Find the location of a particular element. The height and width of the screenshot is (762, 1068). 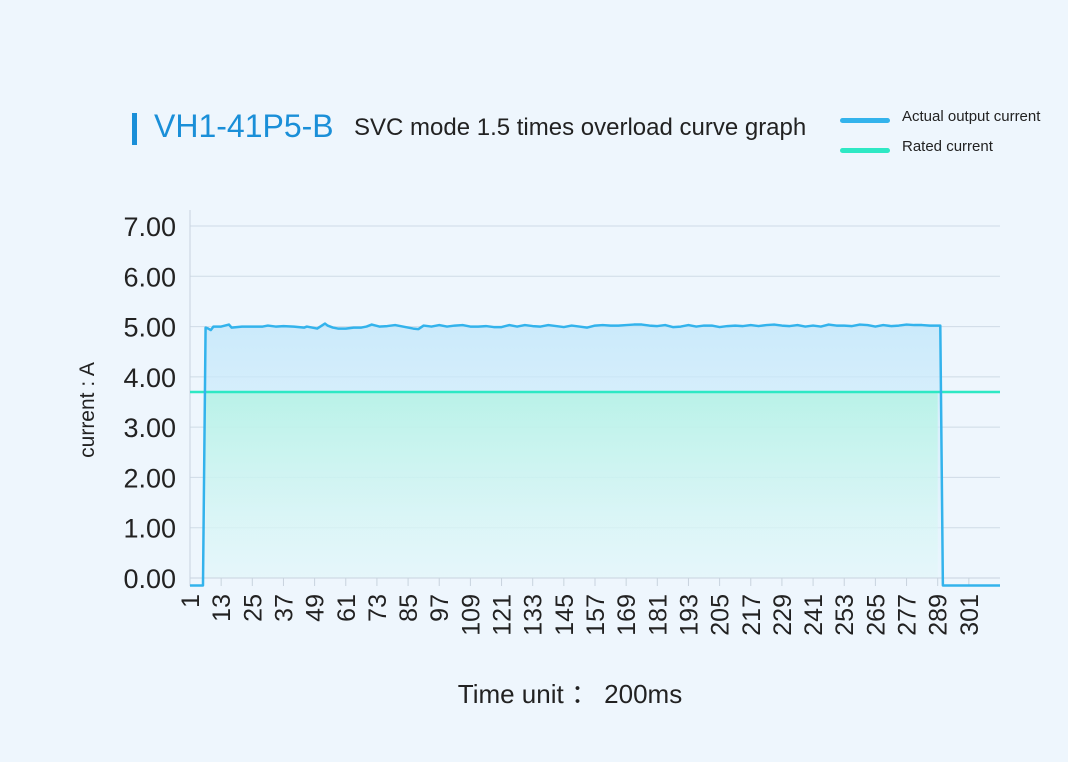

x-tick-label: 289 is located at coordinates (939, 615).